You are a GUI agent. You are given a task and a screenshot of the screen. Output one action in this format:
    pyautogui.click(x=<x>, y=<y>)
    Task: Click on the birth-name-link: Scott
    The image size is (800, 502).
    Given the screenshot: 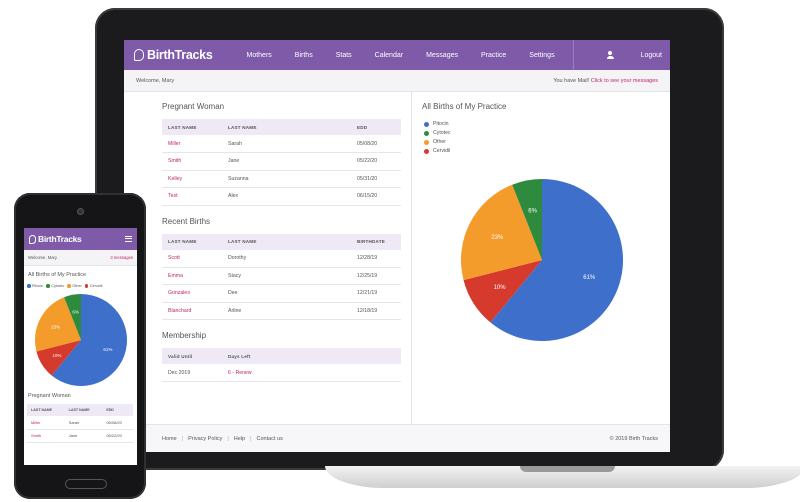 What is the action you would take?
    pyautogui.click(x=192, y=258)
    